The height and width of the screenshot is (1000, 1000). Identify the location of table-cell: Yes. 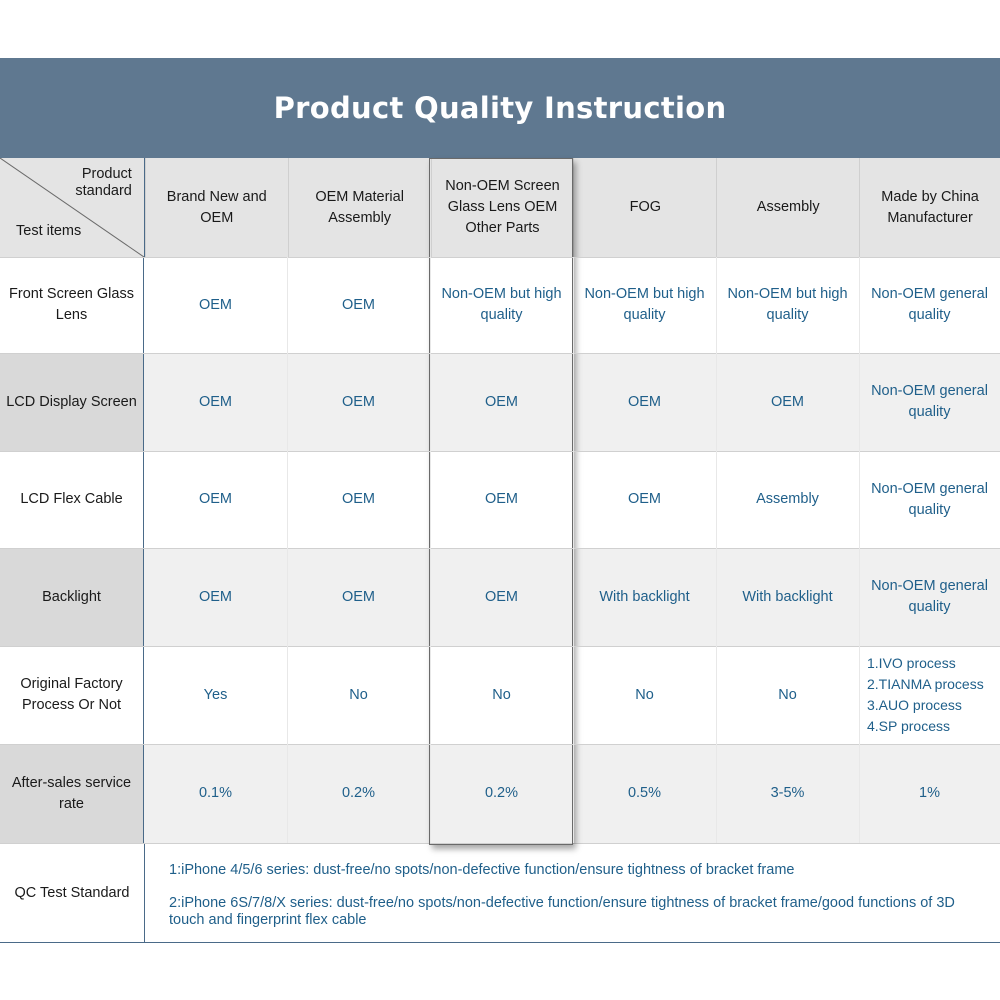
(215, 694).